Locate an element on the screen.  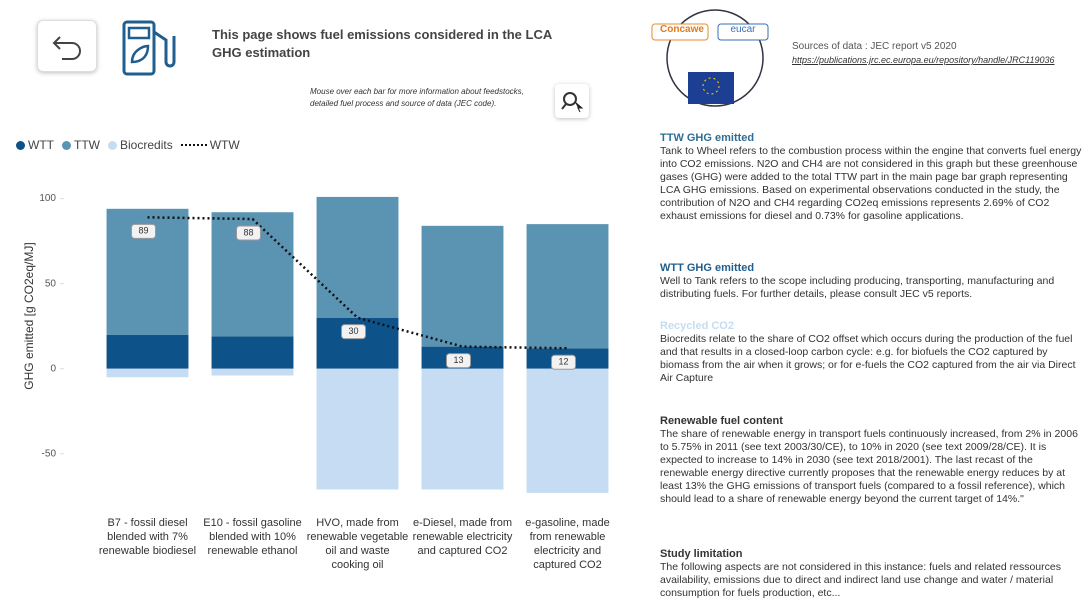
search-button is located at coordinates (572, 101).